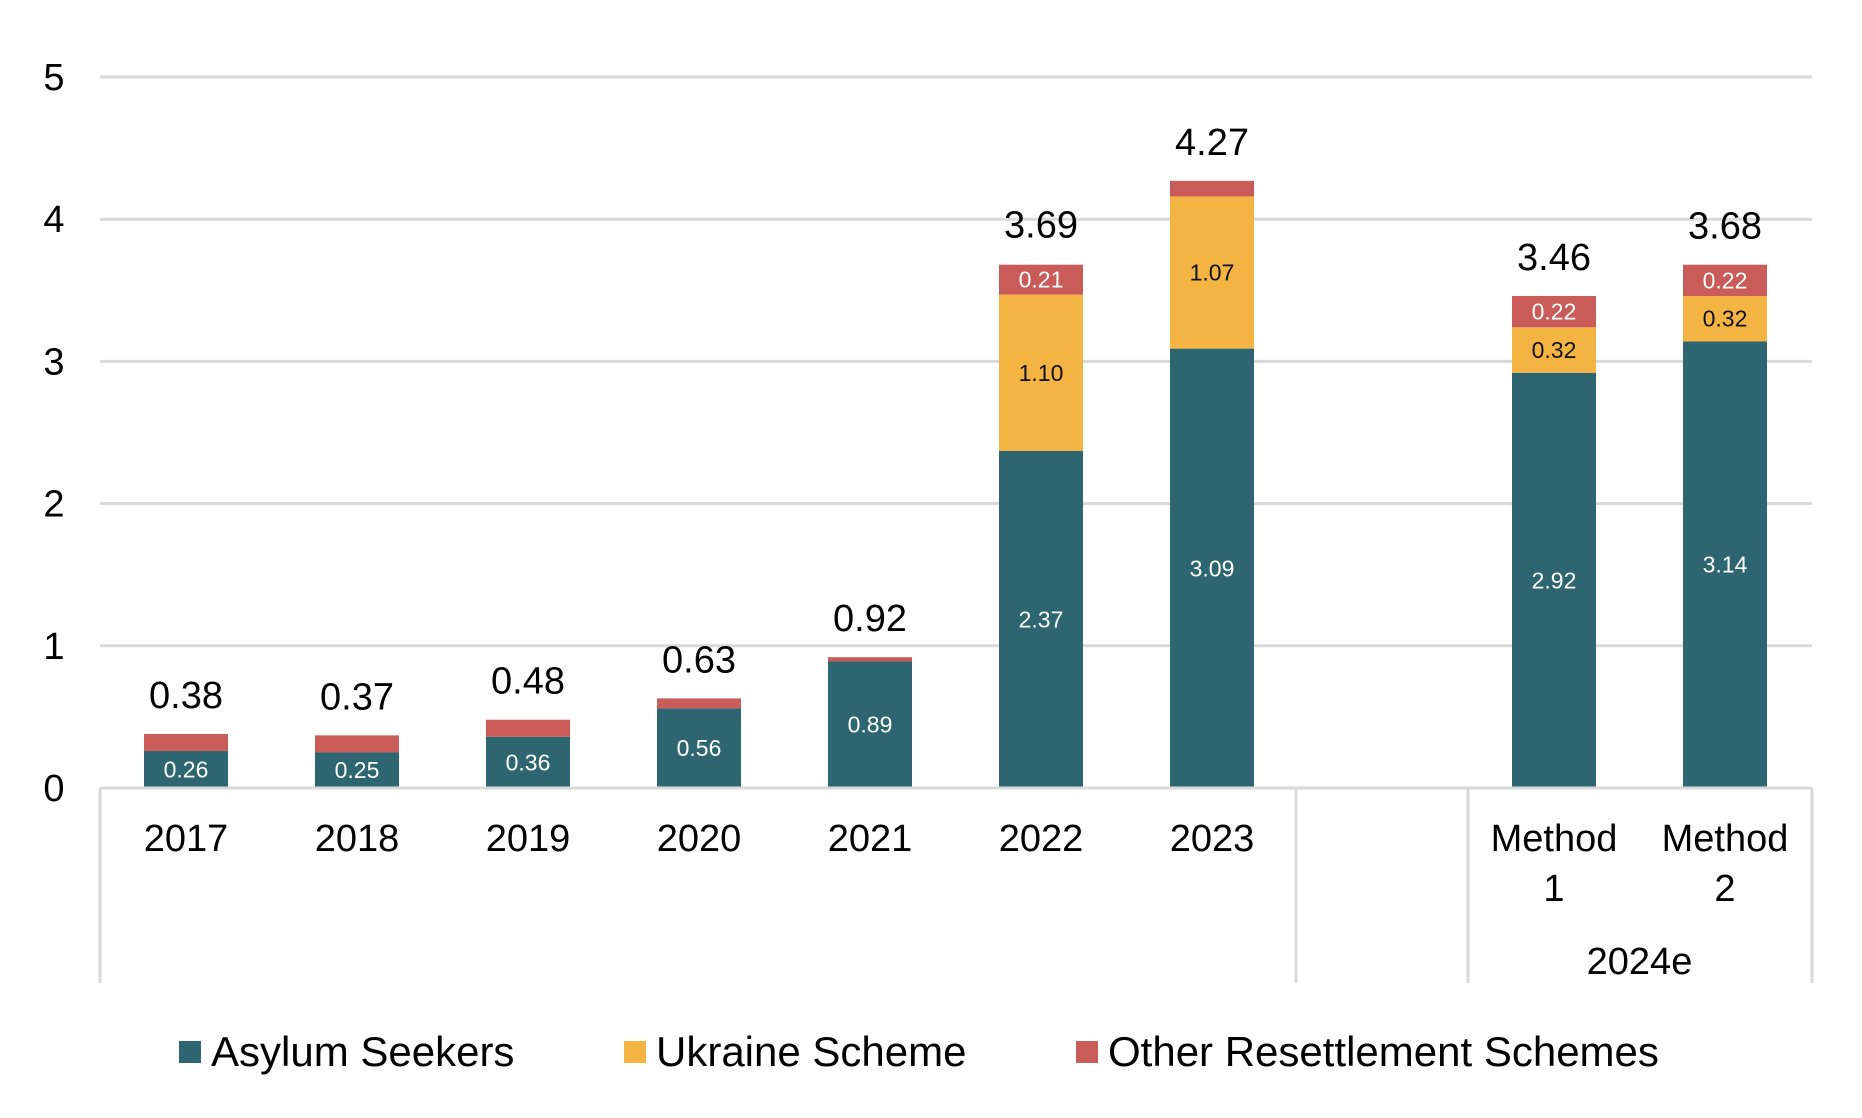 Image resolution: width=1862 pixels, height=1118 pixels. I want to click on segment-data-label: 2.92, so click(1554, 580).